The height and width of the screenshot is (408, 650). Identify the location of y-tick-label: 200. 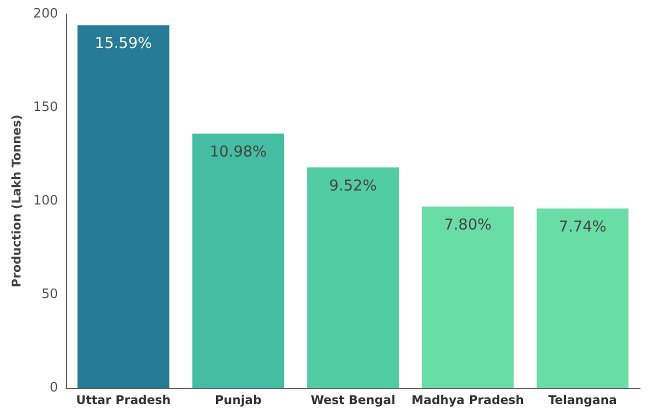
(45, 14).